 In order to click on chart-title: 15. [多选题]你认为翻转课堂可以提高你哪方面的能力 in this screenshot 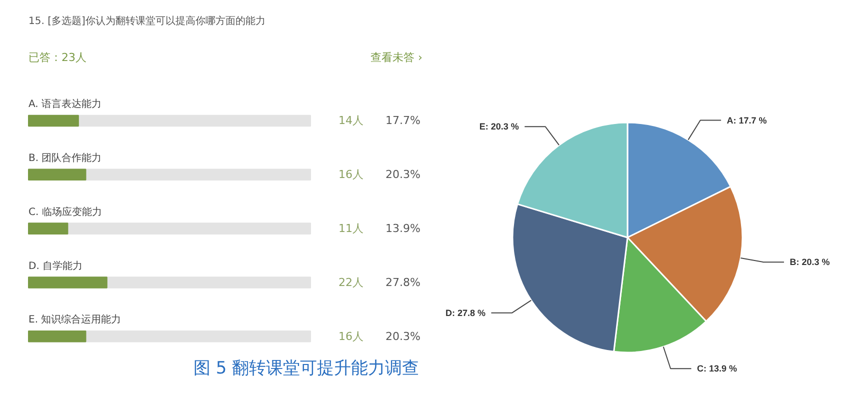, I will do `click(147, 20)`.